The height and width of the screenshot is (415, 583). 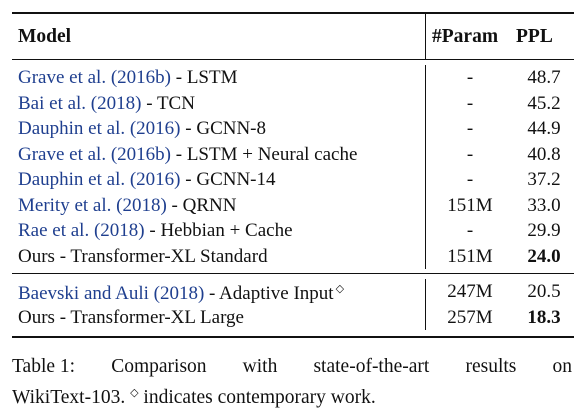 What do you see at coordinates (470, 292) in the screenshot?
I see `params-cell: 247M` at bounding box center [470, 292].